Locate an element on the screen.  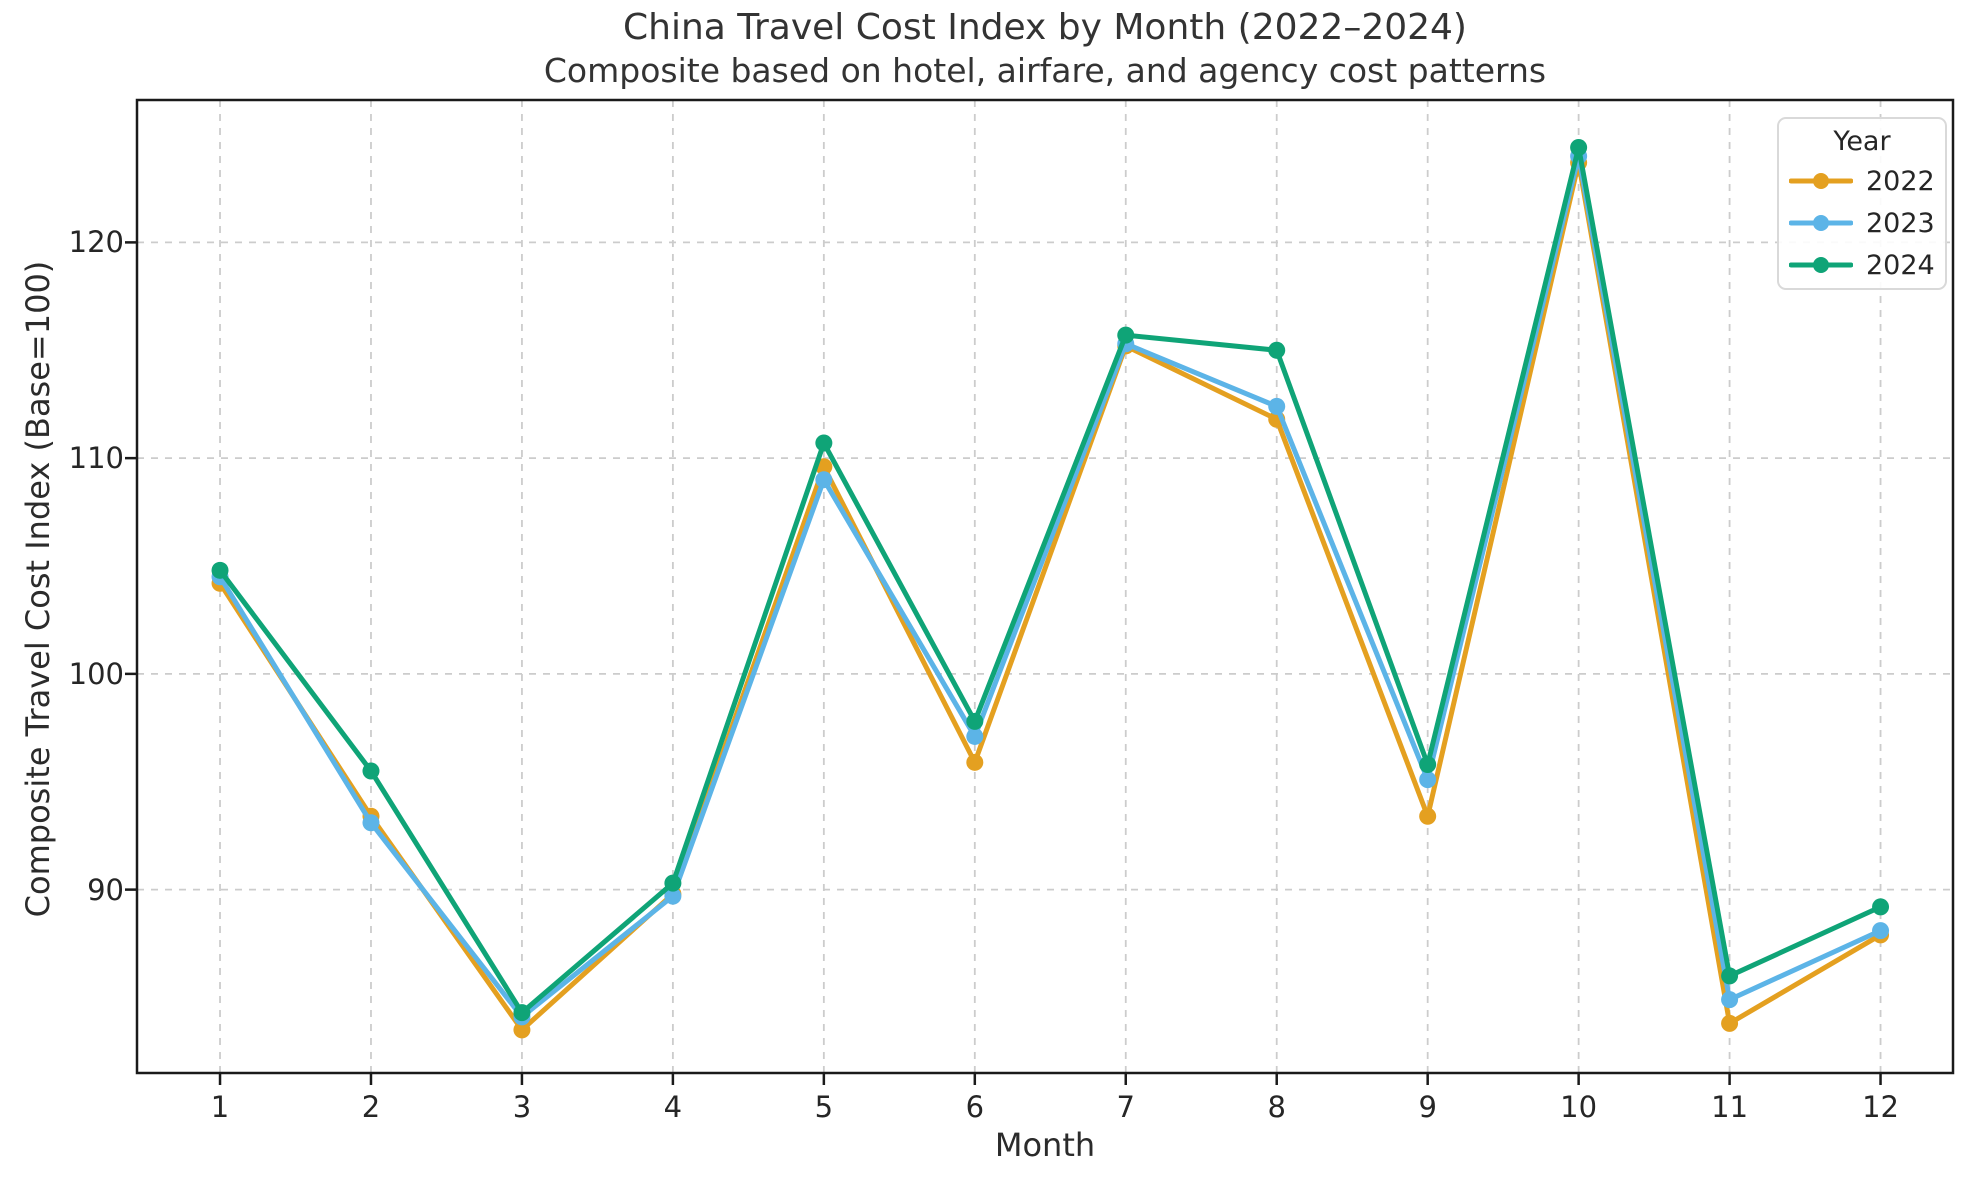
x-tick-label: 5 is located at coordinates (824, 1107).